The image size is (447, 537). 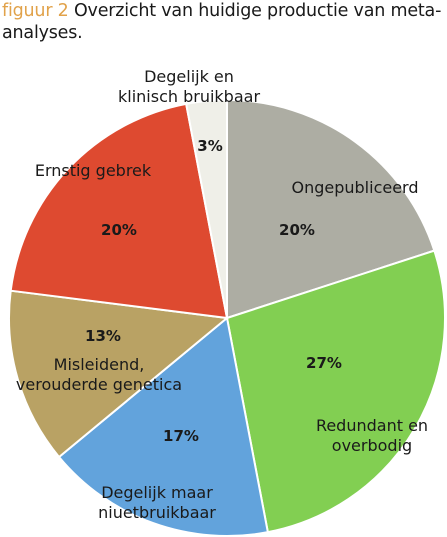 I want to click on slice-name-label-2: Degelijk maar niuetbruikbaar, so click(x=157, y=502).